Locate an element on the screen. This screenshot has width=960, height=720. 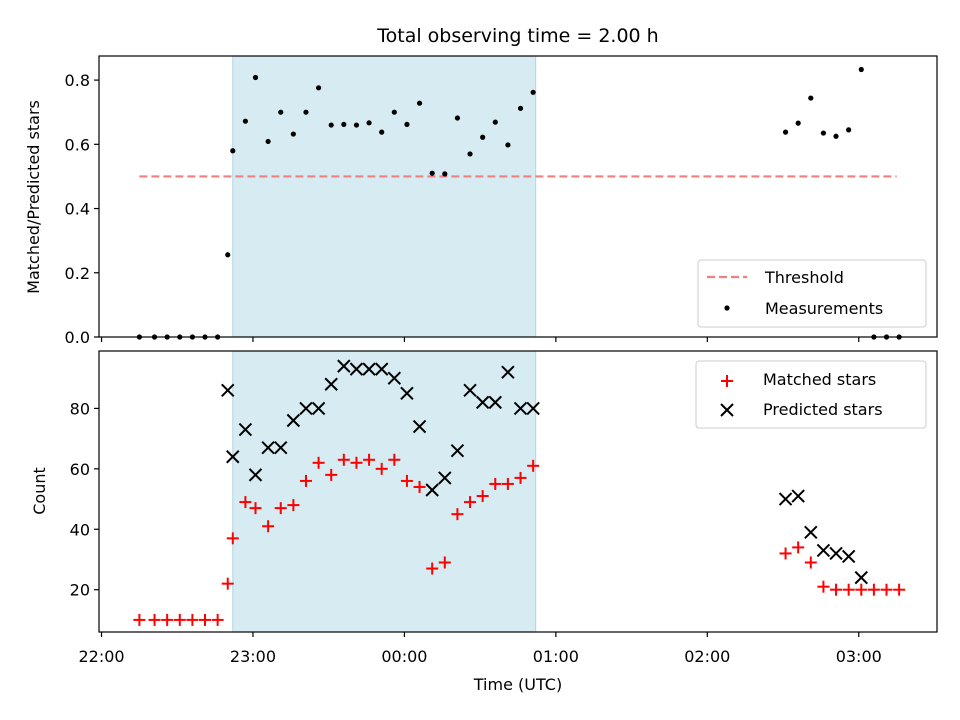
top-y-tick-label: 0.2 is located at coordinates (77, 273).